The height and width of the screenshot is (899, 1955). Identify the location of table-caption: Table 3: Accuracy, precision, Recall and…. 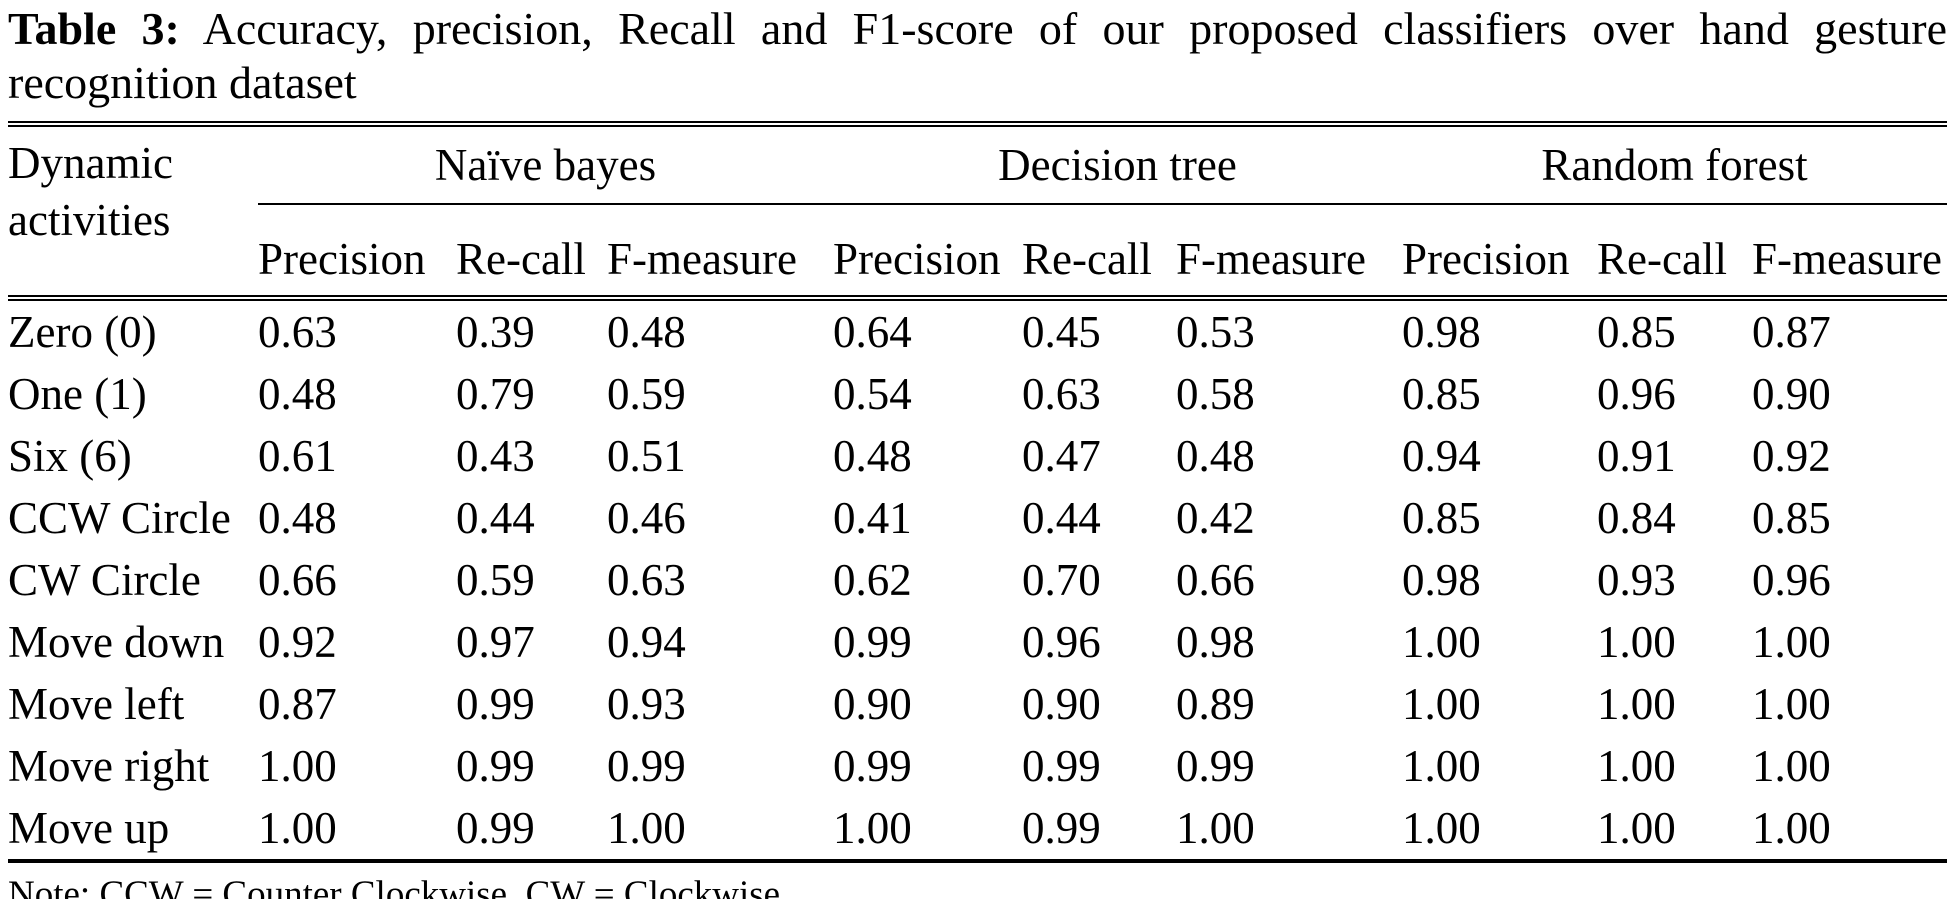
(977, 56).